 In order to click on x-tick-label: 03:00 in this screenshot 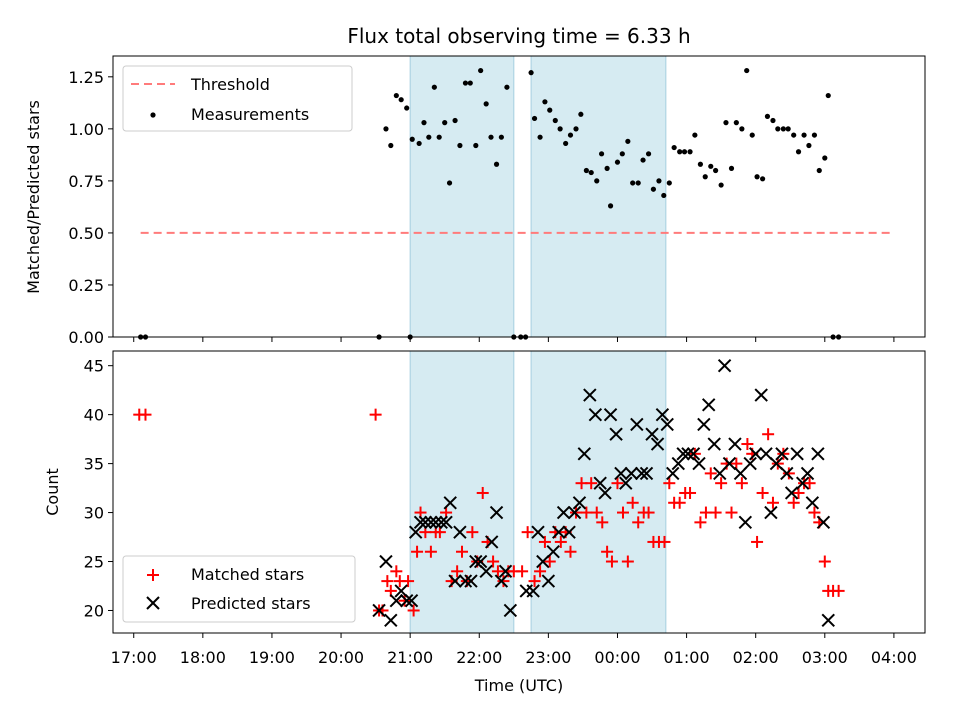, I will do `click(825, 657)`.